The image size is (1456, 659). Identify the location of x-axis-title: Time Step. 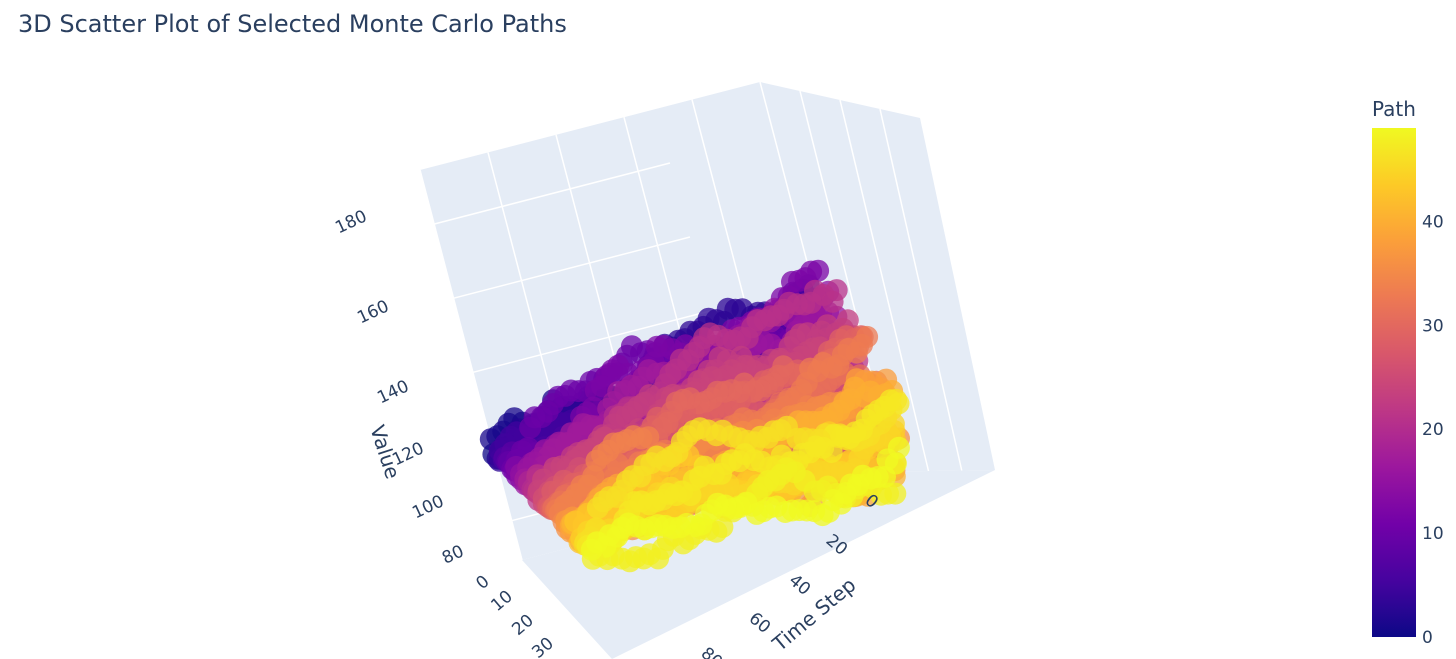
(813, 615).